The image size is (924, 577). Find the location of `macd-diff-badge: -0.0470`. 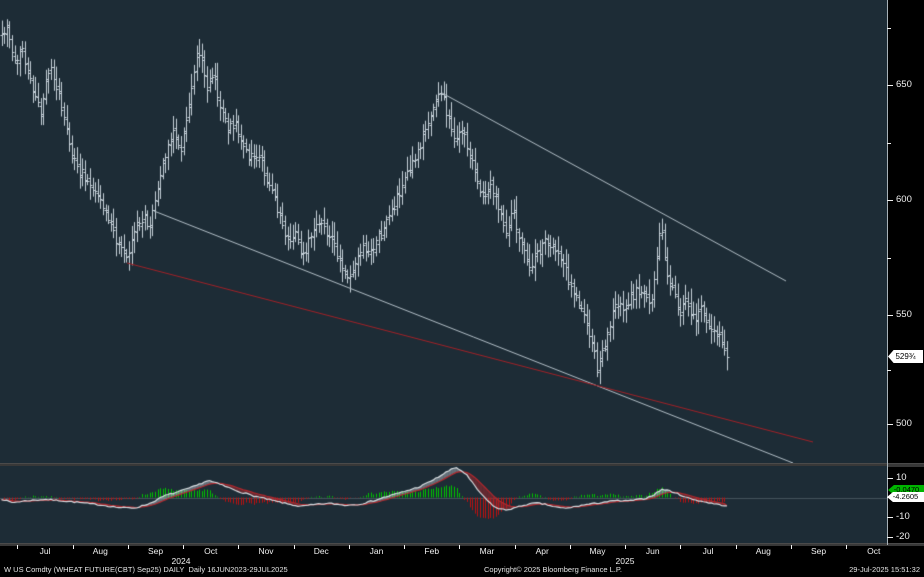

macd-diff-badge: -0.0470 is located at coordinates (906, 490).